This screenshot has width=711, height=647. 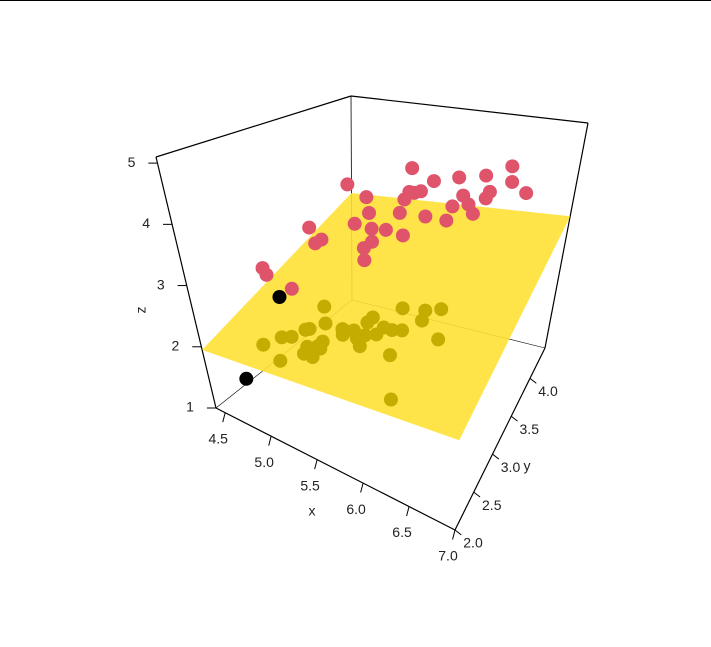 I want to click on y-tick-label: 3.5, so click(x=530, y=429).